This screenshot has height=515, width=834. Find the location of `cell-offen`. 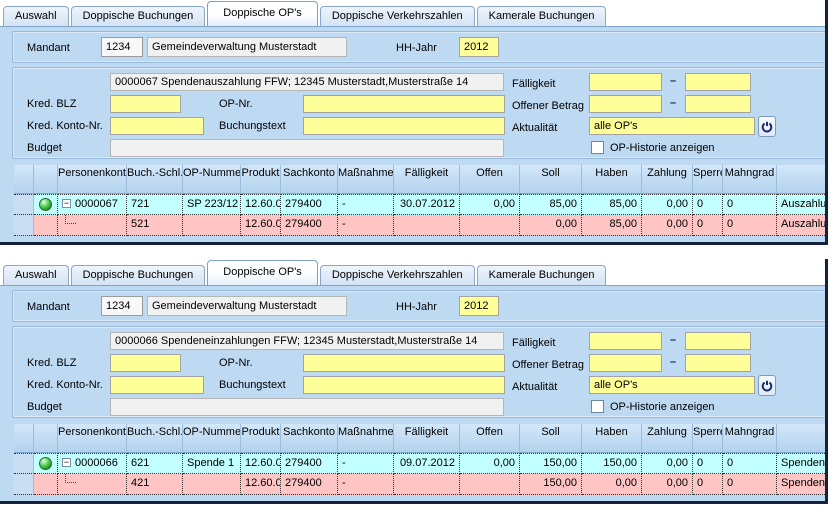

cell-offen is located at coordinates (490, 484).